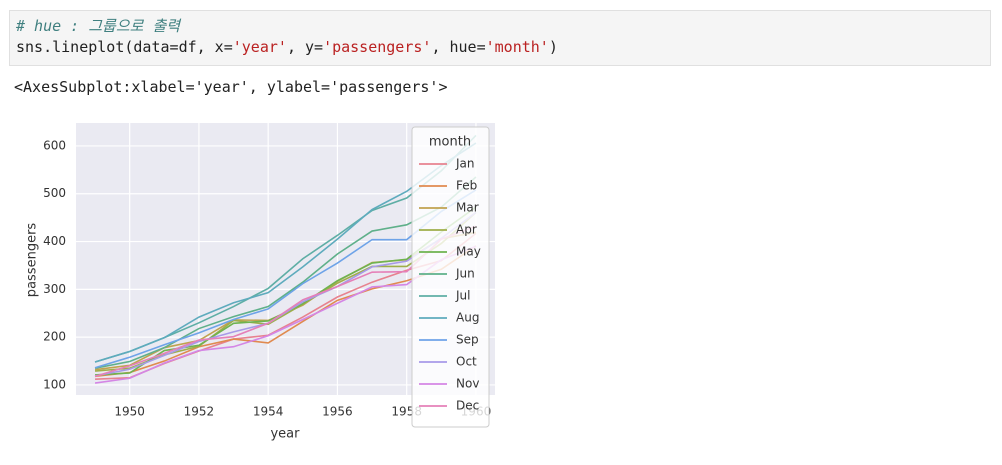  What do you see at coordinates (468, 252) in the screenshot?
I see `legend-label: May` at bounding box center [468, 252].